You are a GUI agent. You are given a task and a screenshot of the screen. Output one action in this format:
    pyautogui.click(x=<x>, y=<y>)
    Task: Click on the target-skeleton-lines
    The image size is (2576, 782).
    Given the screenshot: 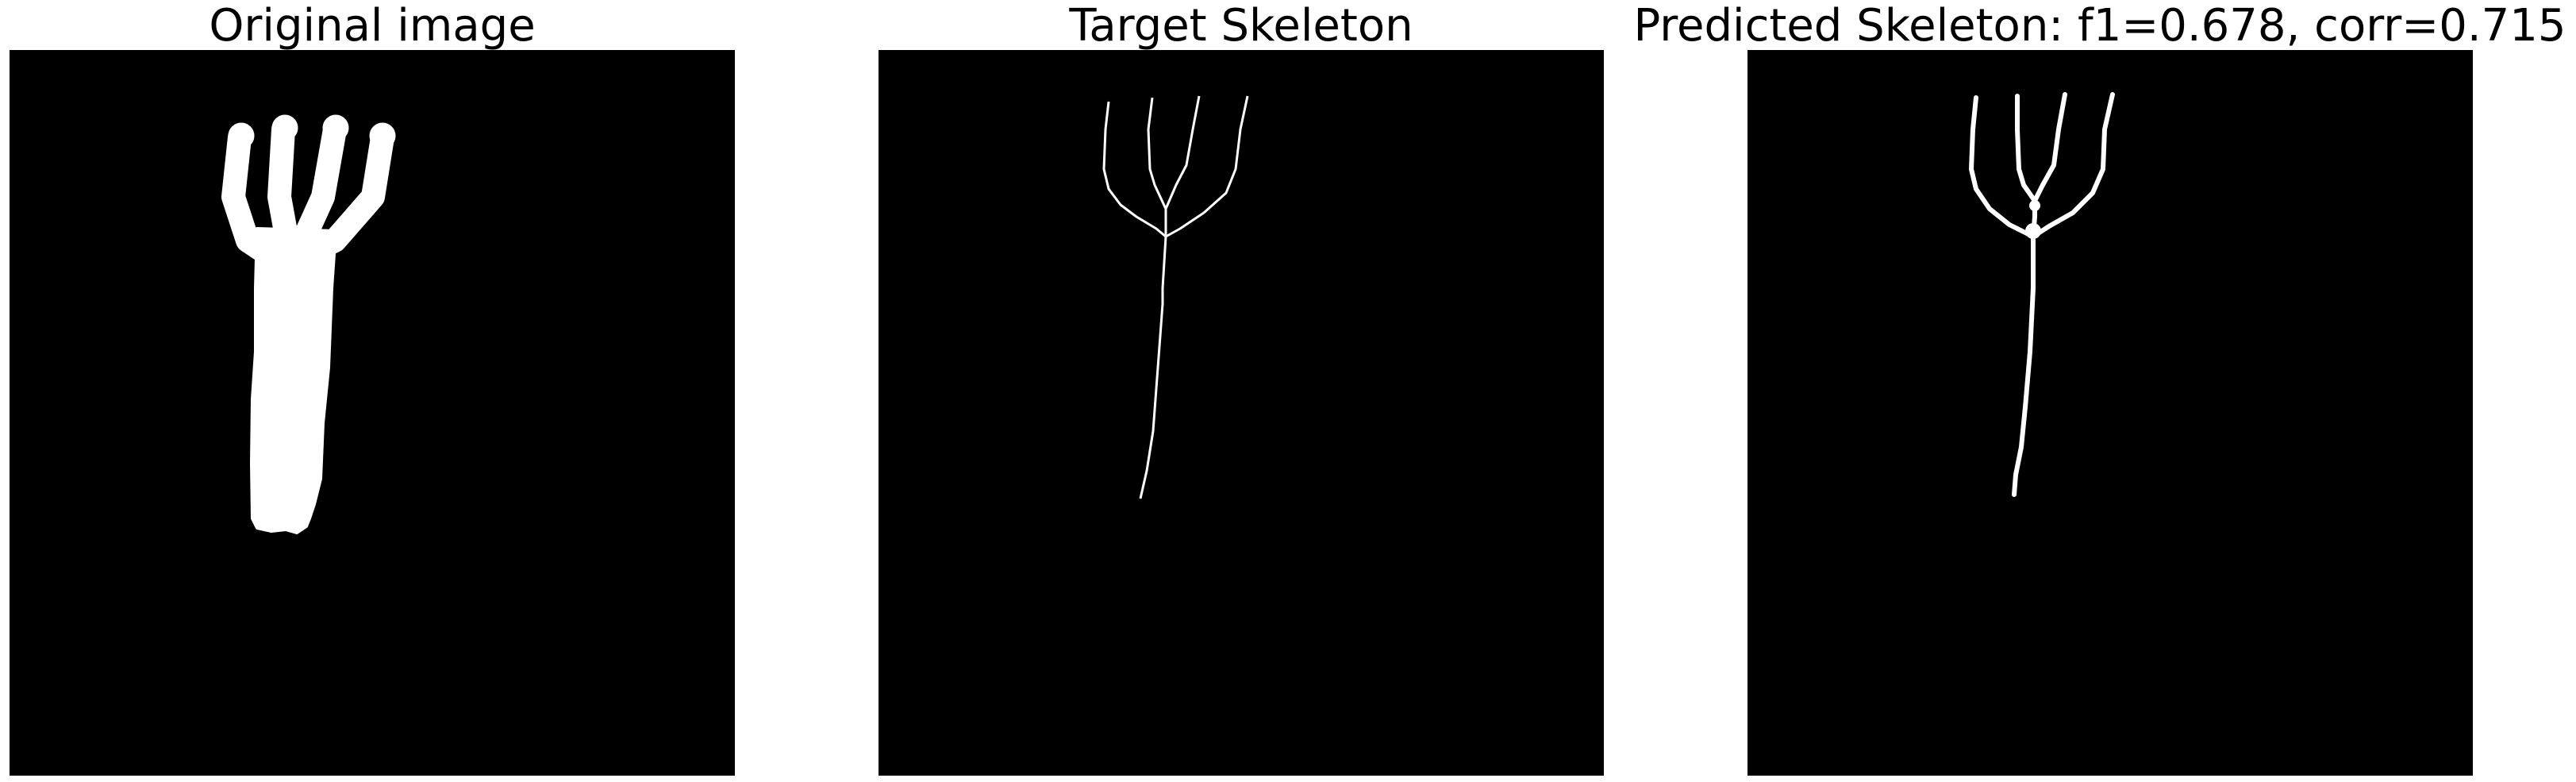 What is the action you would take?
    pyautogui.click(x=1175, y=297)
    